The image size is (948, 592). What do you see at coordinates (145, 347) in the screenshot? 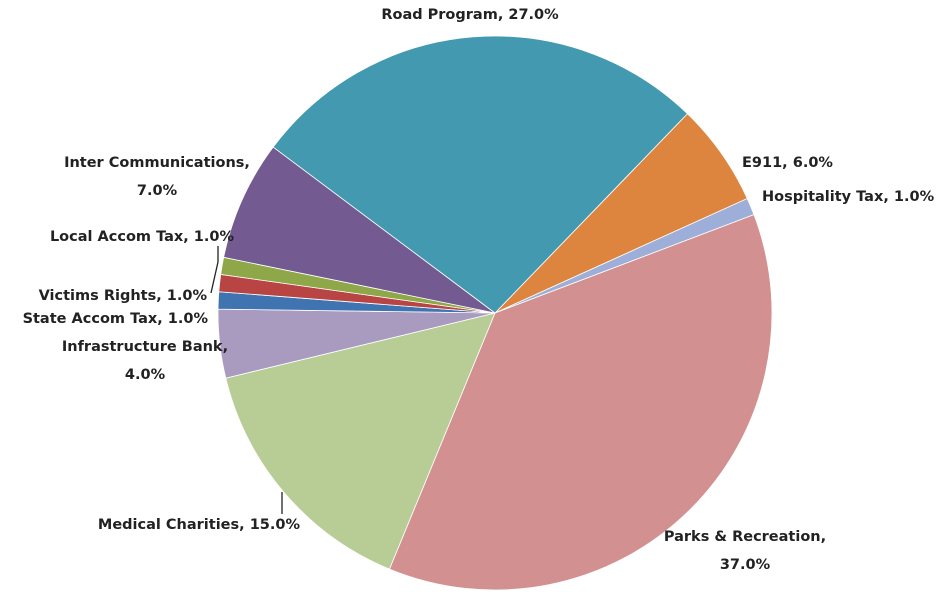
I see `data-label: Infrastructure Bank,` at bounding box center [145, 347].